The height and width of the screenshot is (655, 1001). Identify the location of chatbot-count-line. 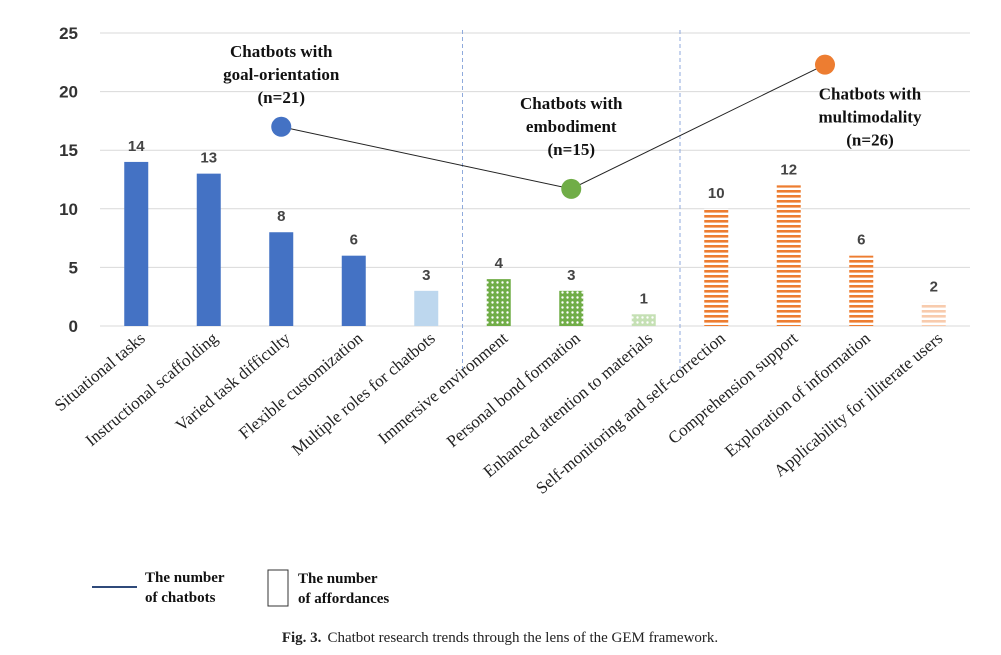
(553, 126).